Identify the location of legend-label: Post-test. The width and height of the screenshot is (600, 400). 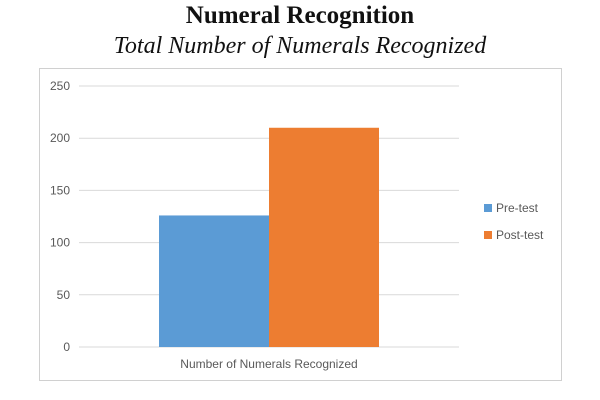
(520, 235).